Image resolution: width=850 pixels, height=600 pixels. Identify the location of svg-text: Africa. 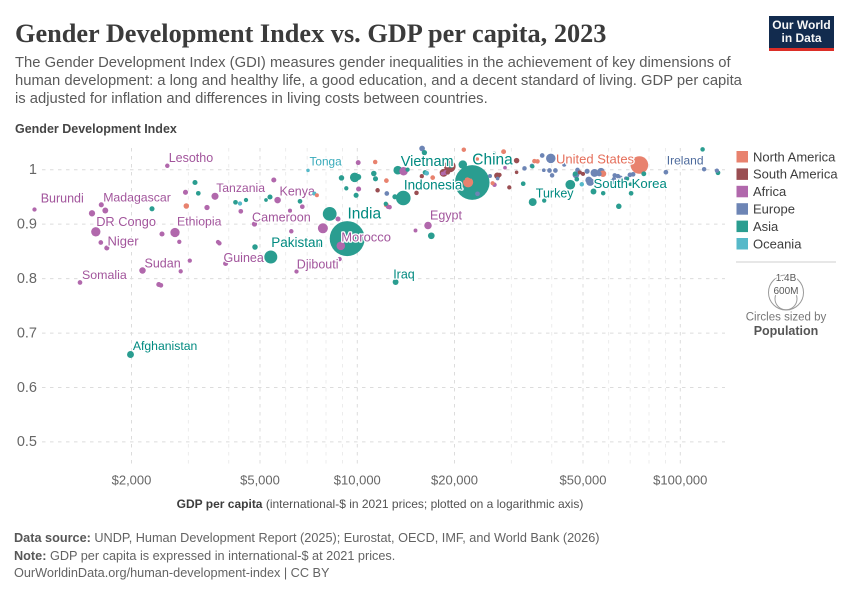
(770, 191).